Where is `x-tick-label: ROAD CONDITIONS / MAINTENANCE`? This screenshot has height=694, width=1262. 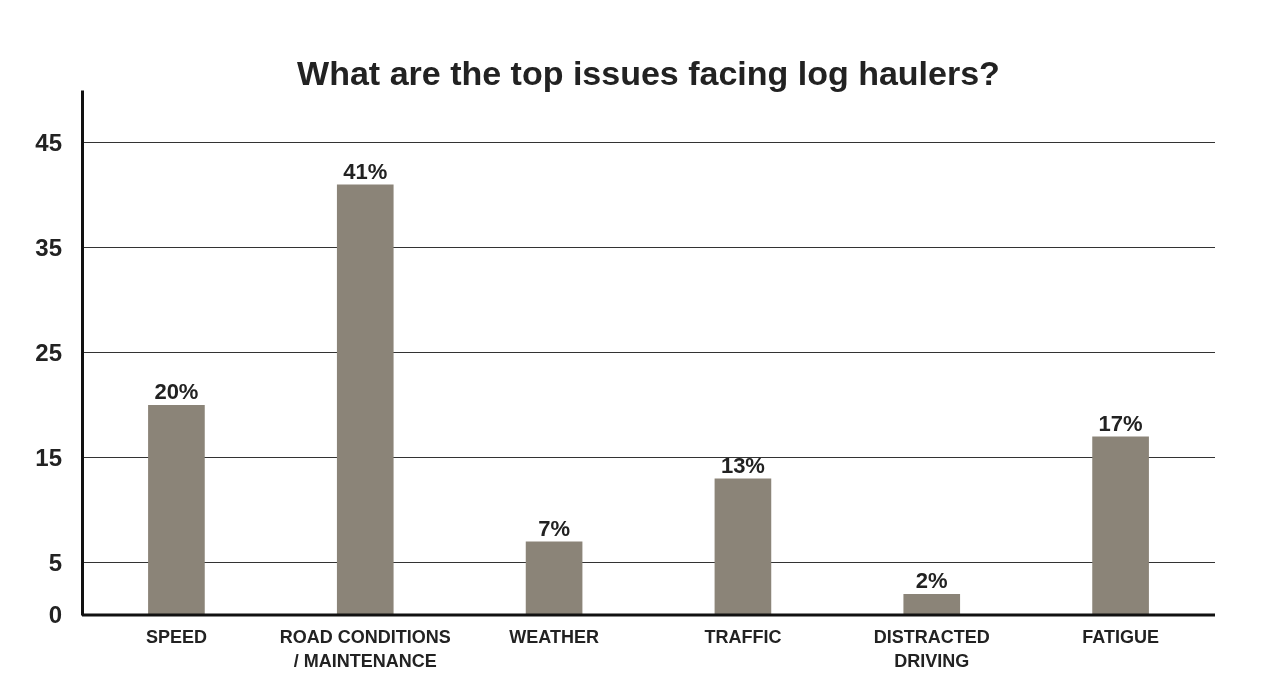 x-tick-label: ROAD CONDITIONS / MAINTENANCE is located at coordinates (365, 649).